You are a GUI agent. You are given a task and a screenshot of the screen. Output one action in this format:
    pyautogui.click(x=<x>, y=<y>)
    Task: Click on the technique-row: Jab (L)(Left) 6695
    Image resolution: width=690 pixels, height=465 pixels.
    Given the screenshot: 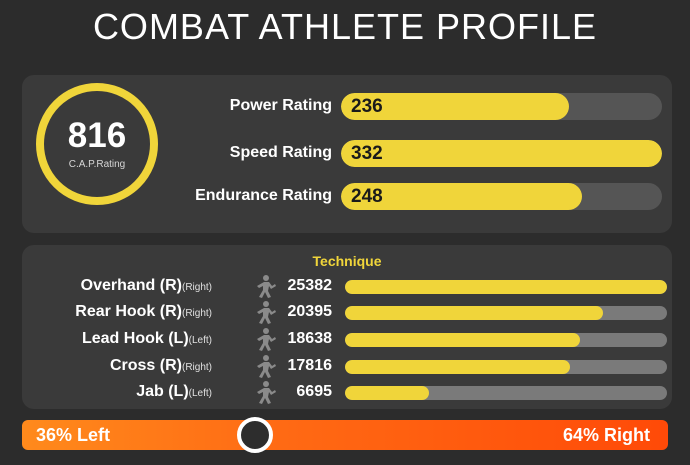 What is the action you would take?
    pyautogui.click(x=347, y=392)
    